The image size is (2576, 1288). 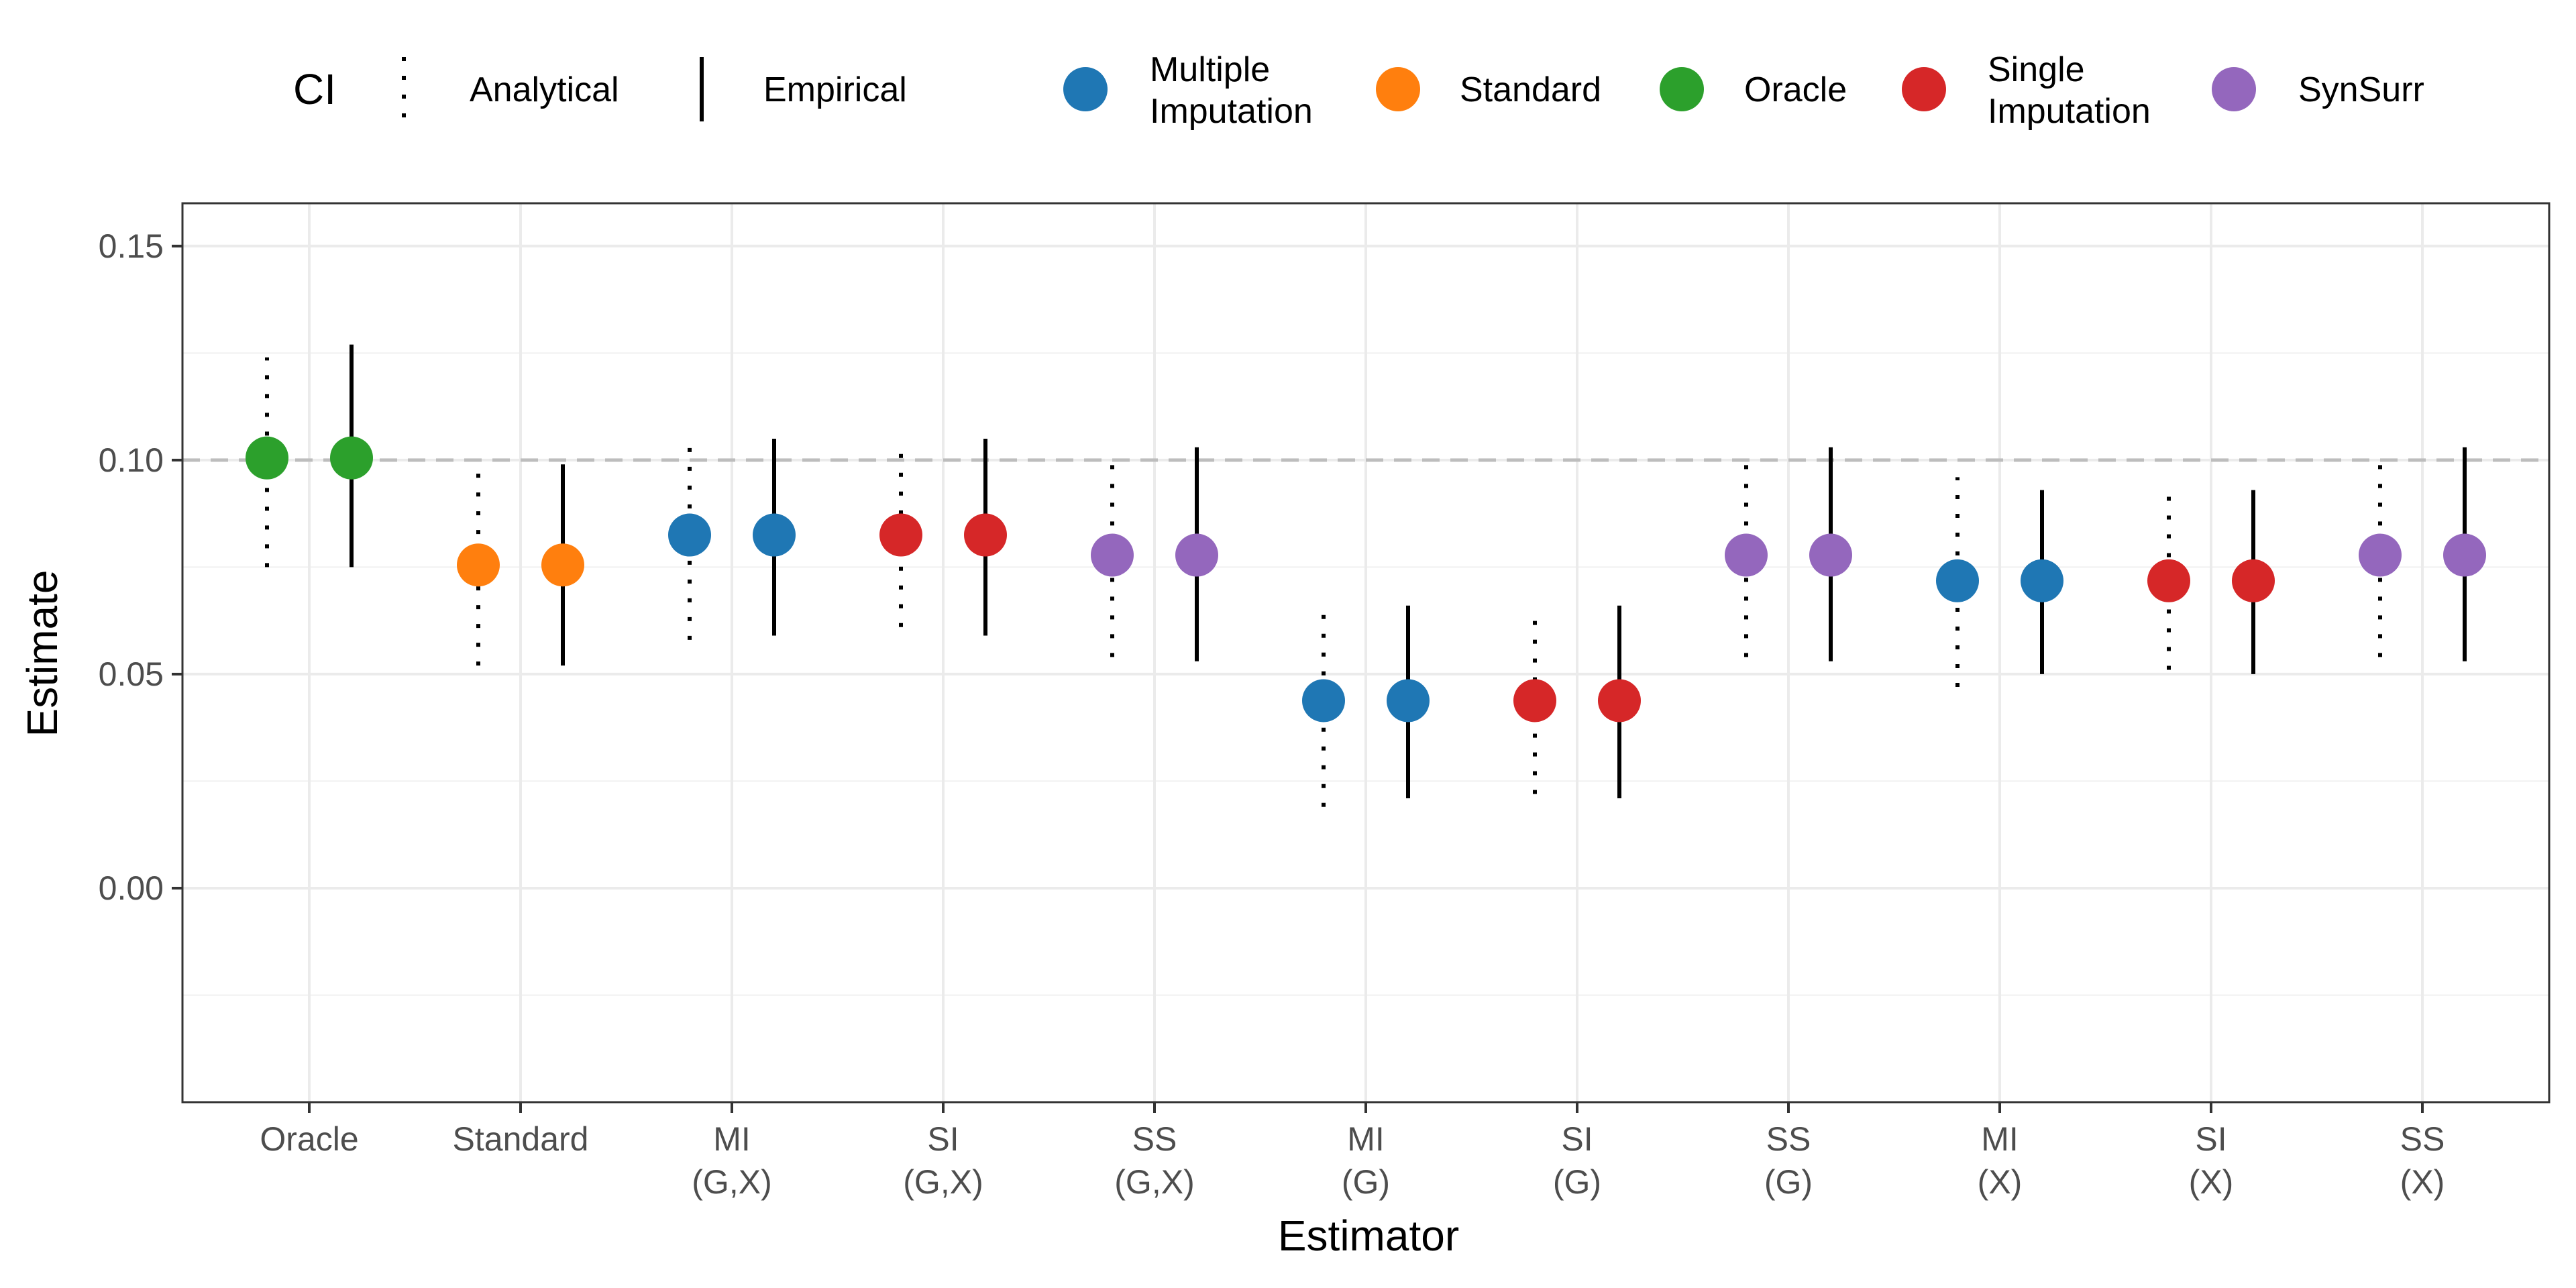 What do you see at coordinates (2000, 1160) in the screenshot?
I see `x-tick-label: MI (X)` at bounding box center [2000, 1160].